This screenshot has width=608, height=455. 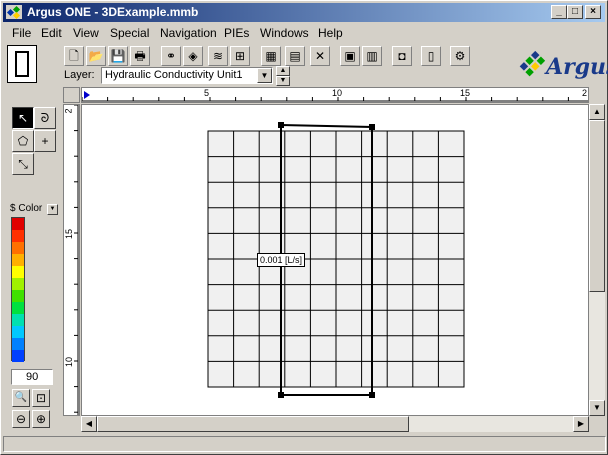 I want to click on menu-windows: Windows, so click(x=284, y=33).